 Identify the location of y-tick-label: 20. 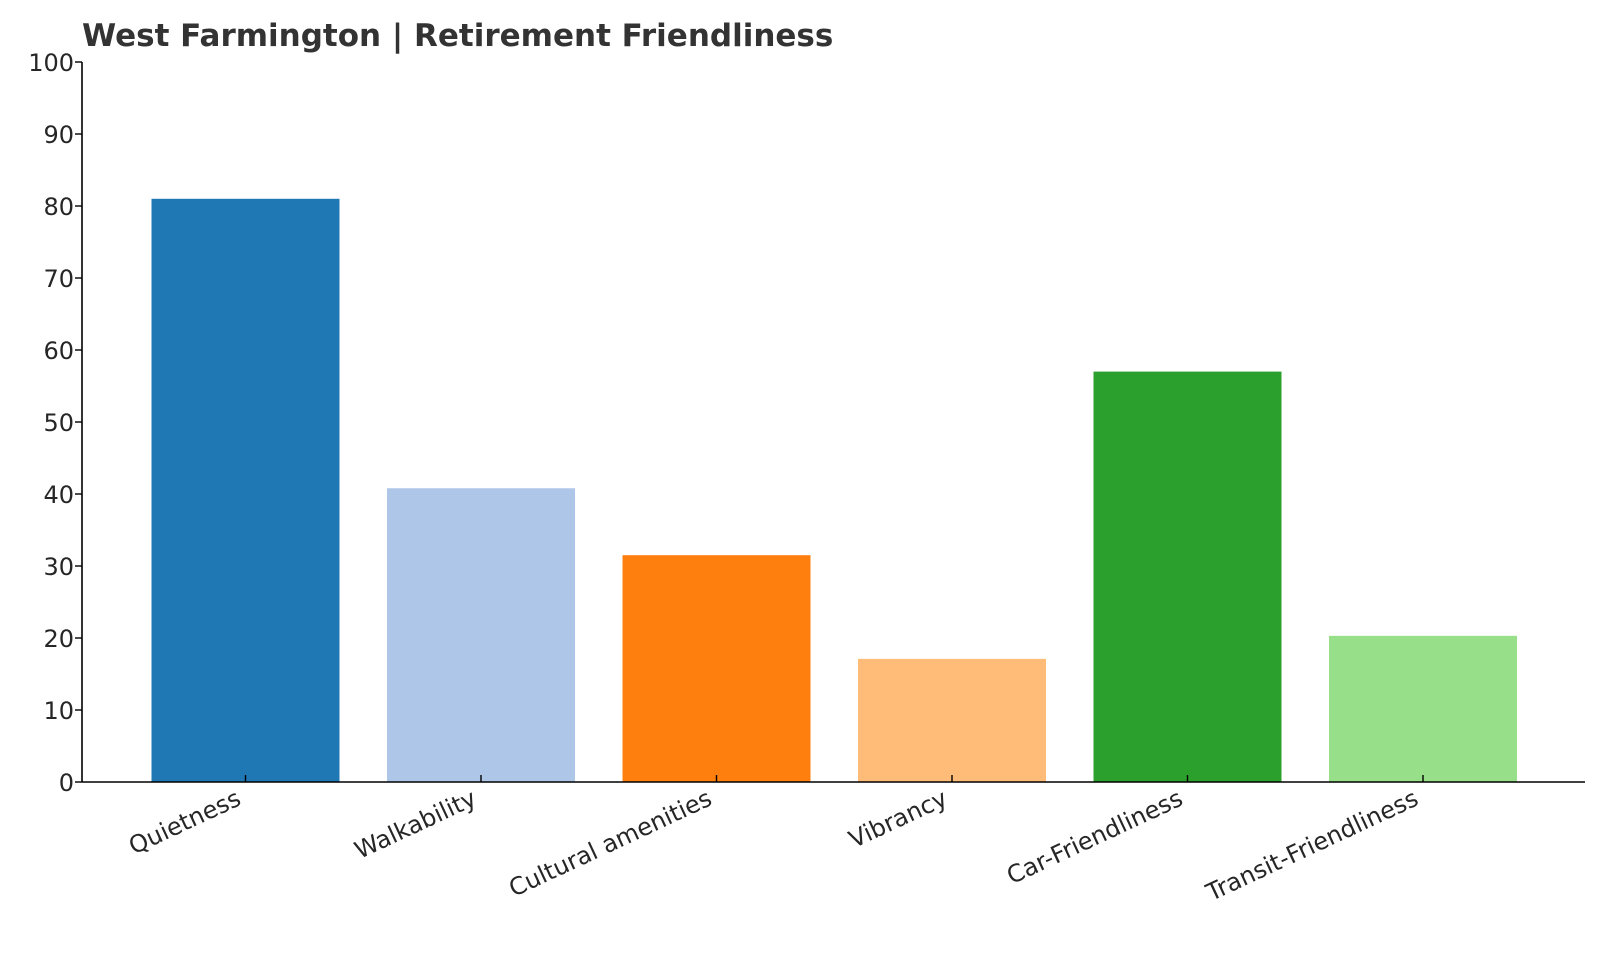
(58, 639).